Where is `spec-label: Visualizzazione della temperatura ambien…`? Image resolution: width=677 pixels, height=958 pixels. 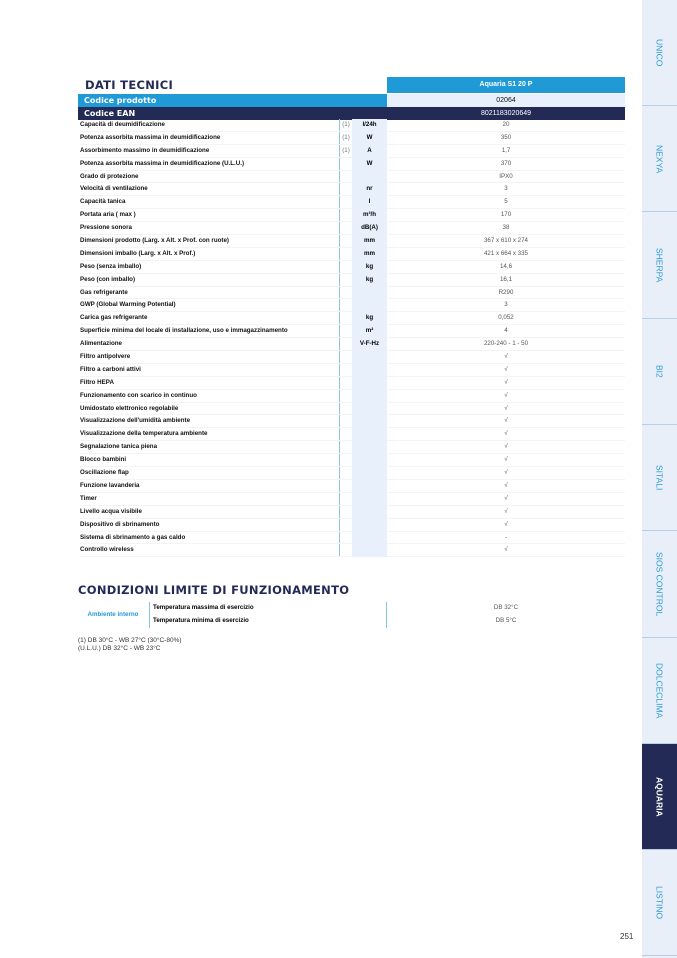 spec-label: Visualizzazione della temperatura ambien… is located at coordinates (144, 434).